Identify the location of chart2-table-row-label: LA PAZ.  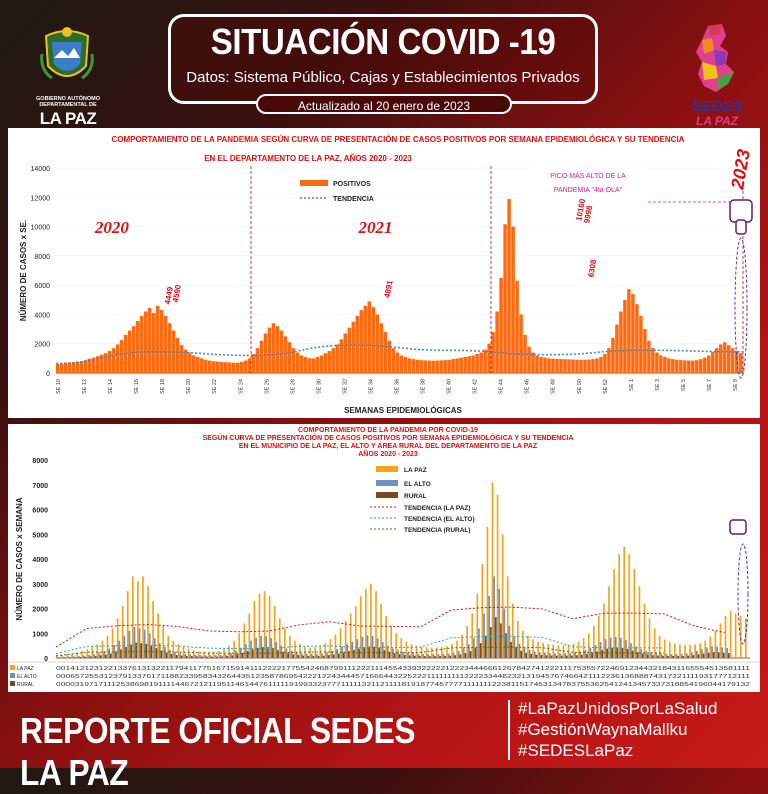
(25, 669).